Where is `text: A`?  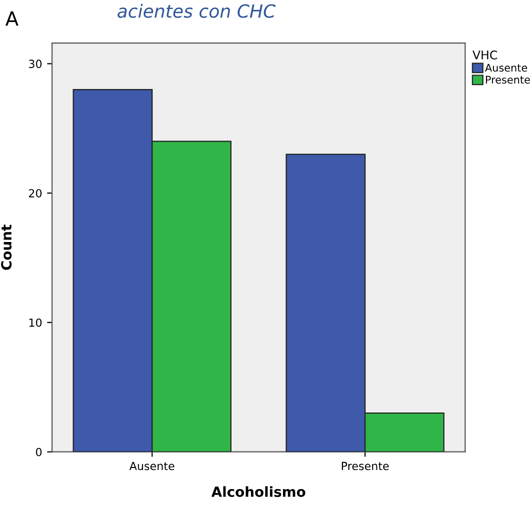
text: A is located at coordinates (11, 18).